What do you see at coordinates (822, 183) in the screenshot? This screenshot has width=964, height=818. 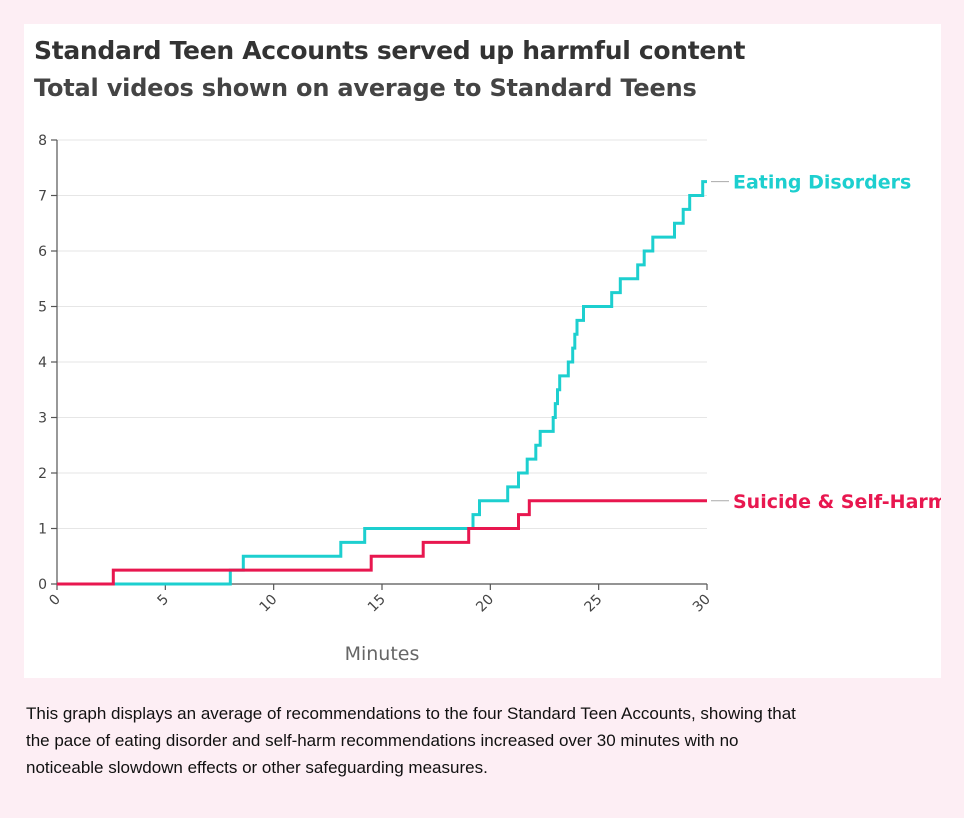 I see `series-label: Eating Disorders` at bounding box center [822, 183].